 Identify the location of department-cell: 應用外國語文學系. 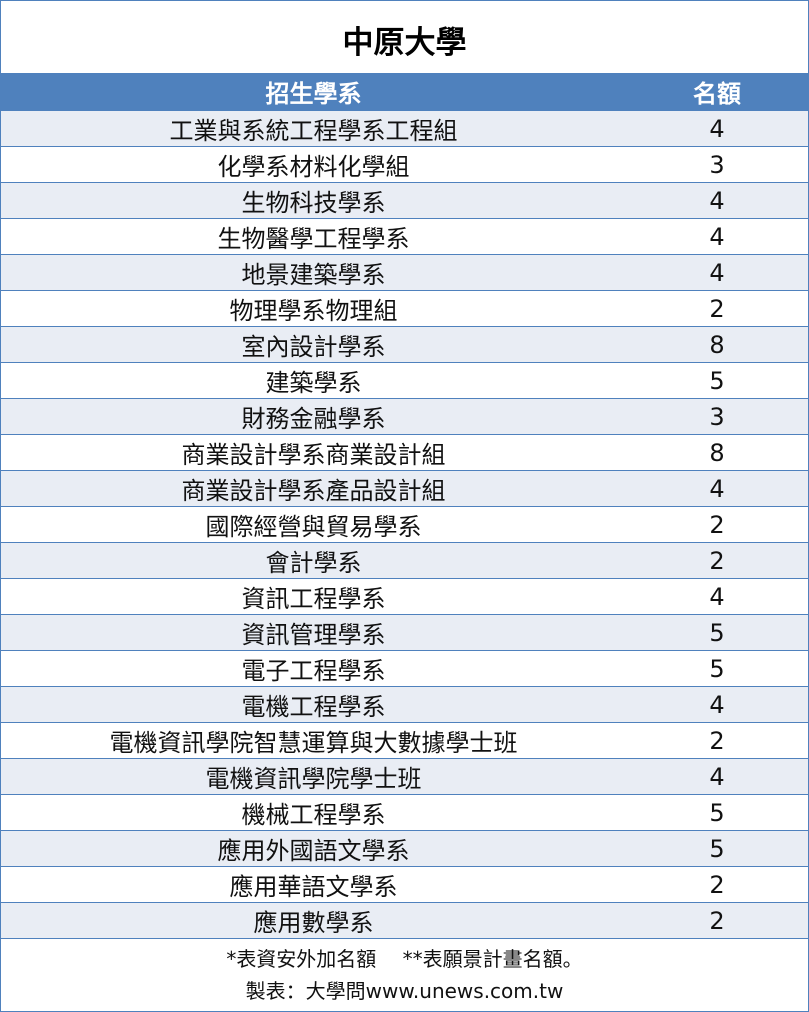
(313, 851).